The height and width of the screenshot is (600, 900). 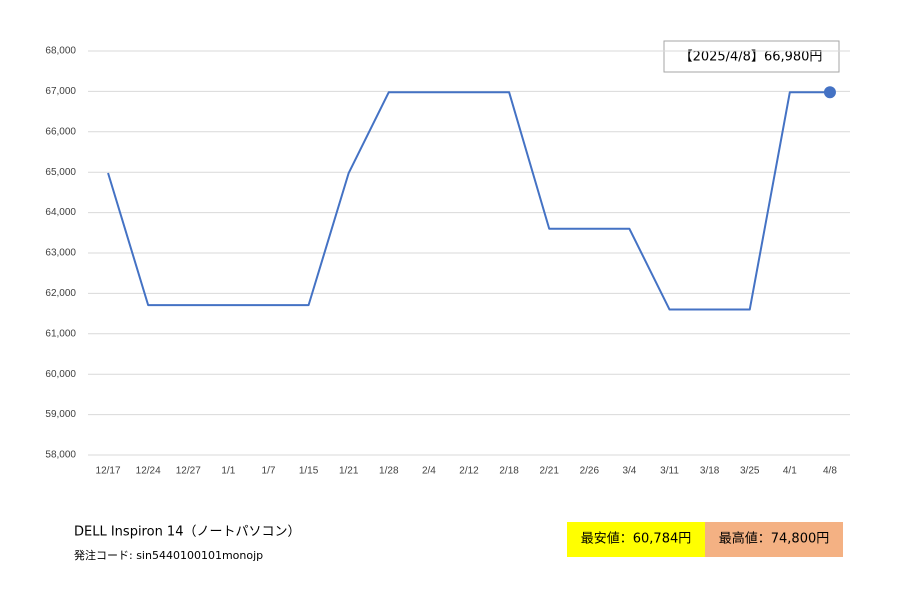 I want to click on x-tick-label: 1/21, so click(x=349, y=471).